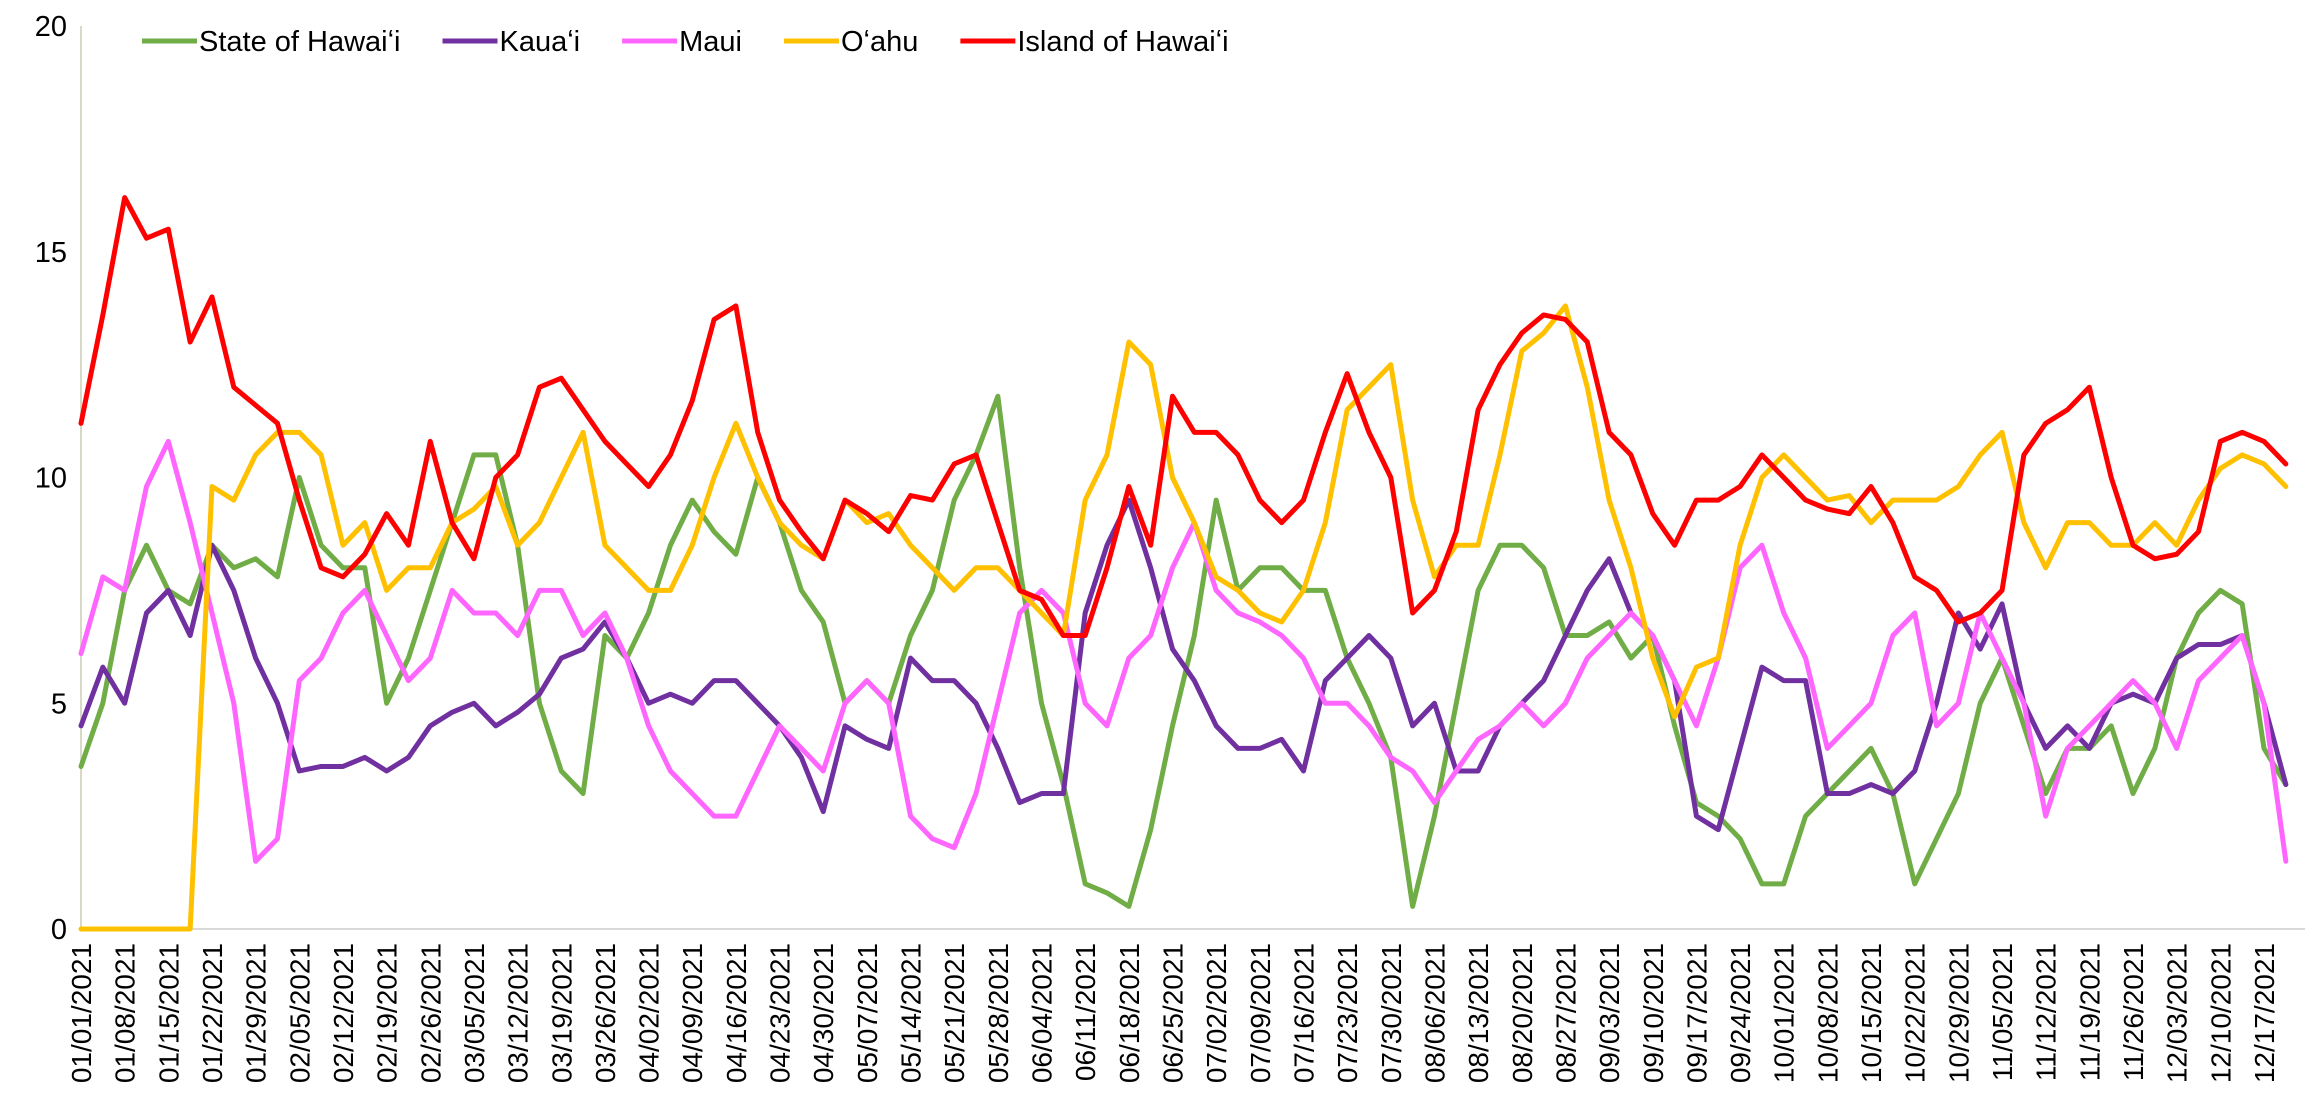 Image resolution: width=2305 pixels, height=1118 pixels. What do you see at coordinates (2046, 1012) in the screenshot?
I see `x-tick-label: 11/12/2021` at bounding box center [2046, 1012].